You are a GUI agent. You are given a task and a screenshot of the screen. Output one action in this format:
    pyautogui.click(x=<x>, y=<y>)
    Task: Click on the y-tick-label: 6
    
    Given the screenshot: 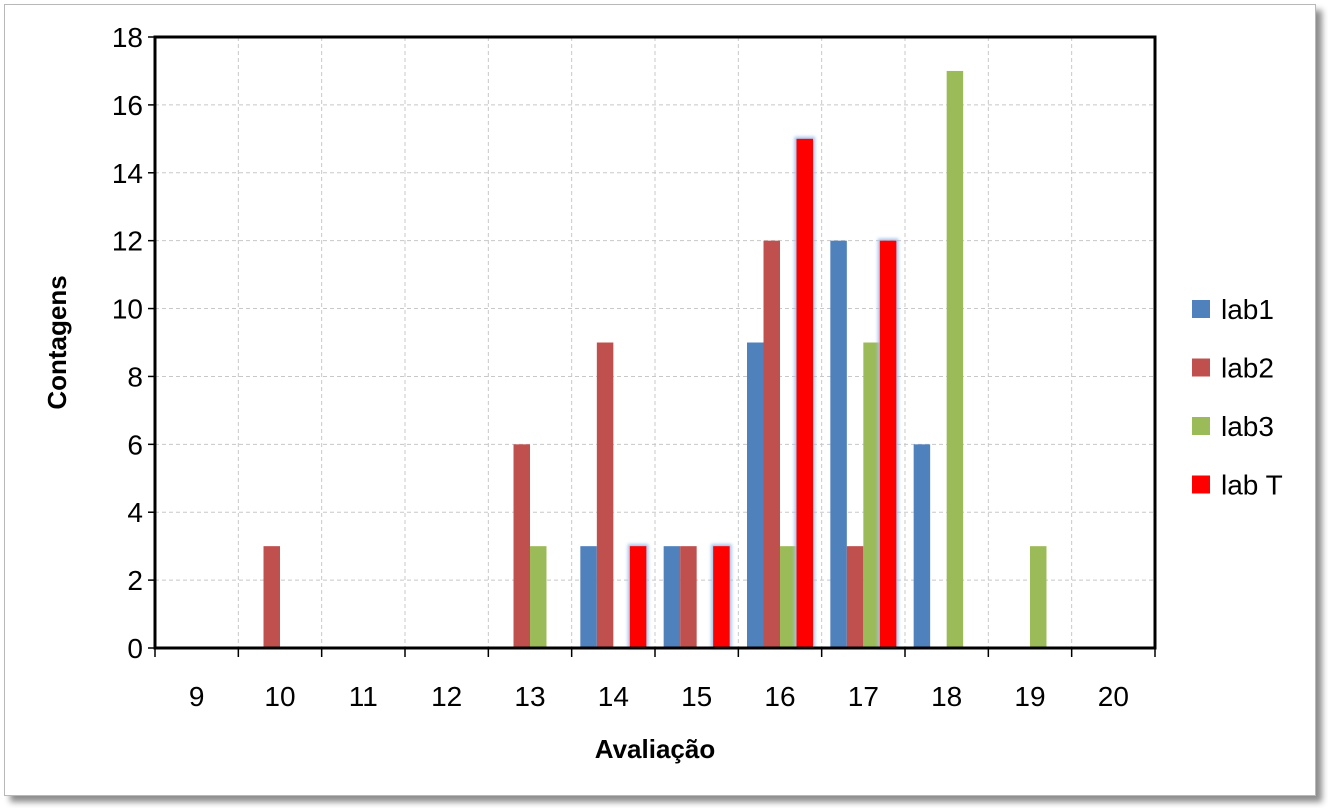 What is the action you would take?
    pyautogui.click(x=135, y=444)
    